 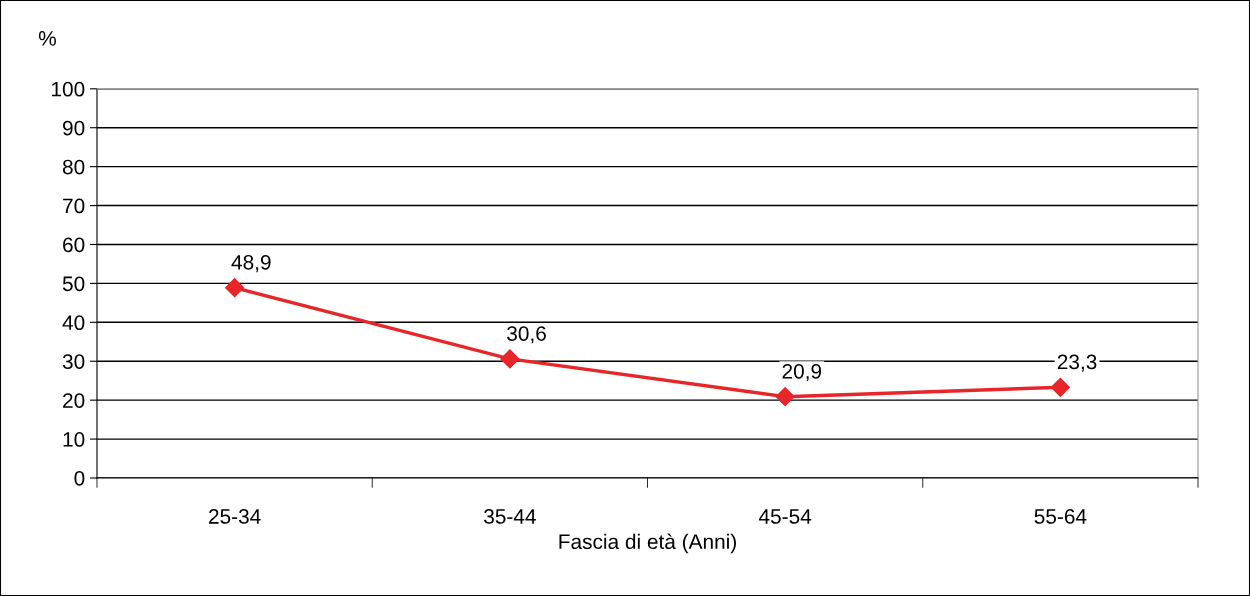 I want to click on y-tick-label: 0, so click(x=79, y=478).